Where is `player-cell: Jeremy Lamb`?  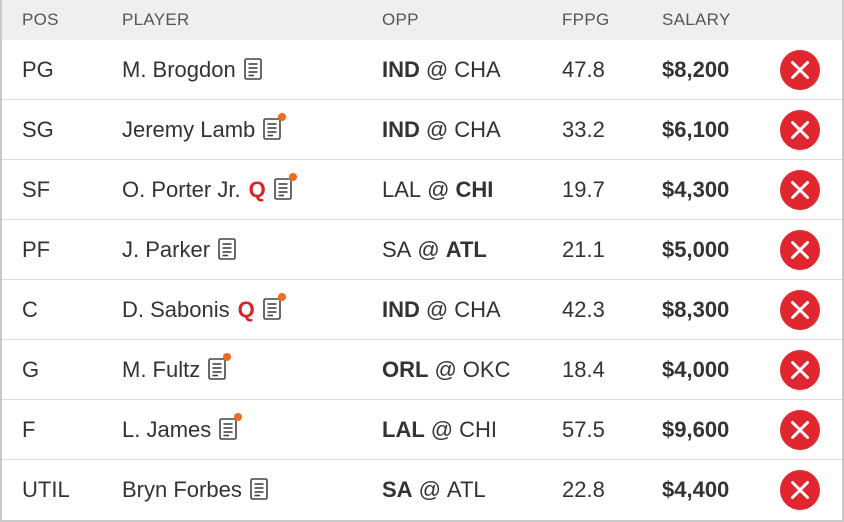
player-cell: Jeremy Lamb is located at coordinates (204, 129).